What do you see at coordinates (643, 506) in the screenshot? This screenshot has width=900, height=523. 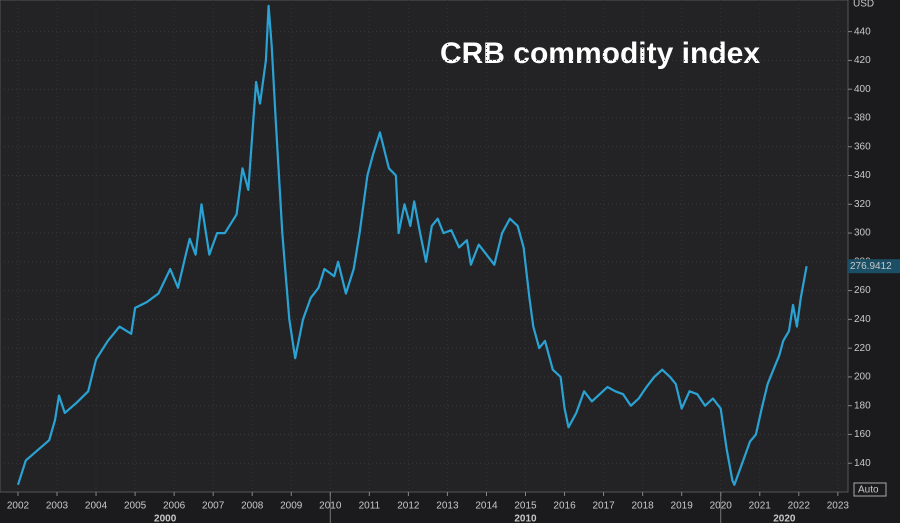 I see `x-tick-label: 2018` at bounding box center [643, 506].